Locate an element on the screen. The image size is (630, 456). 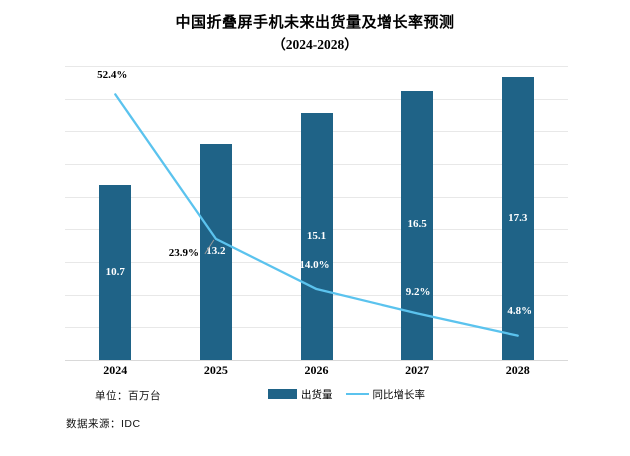
unit-note: 单位：百万台 is located at coordinates (128, 396).